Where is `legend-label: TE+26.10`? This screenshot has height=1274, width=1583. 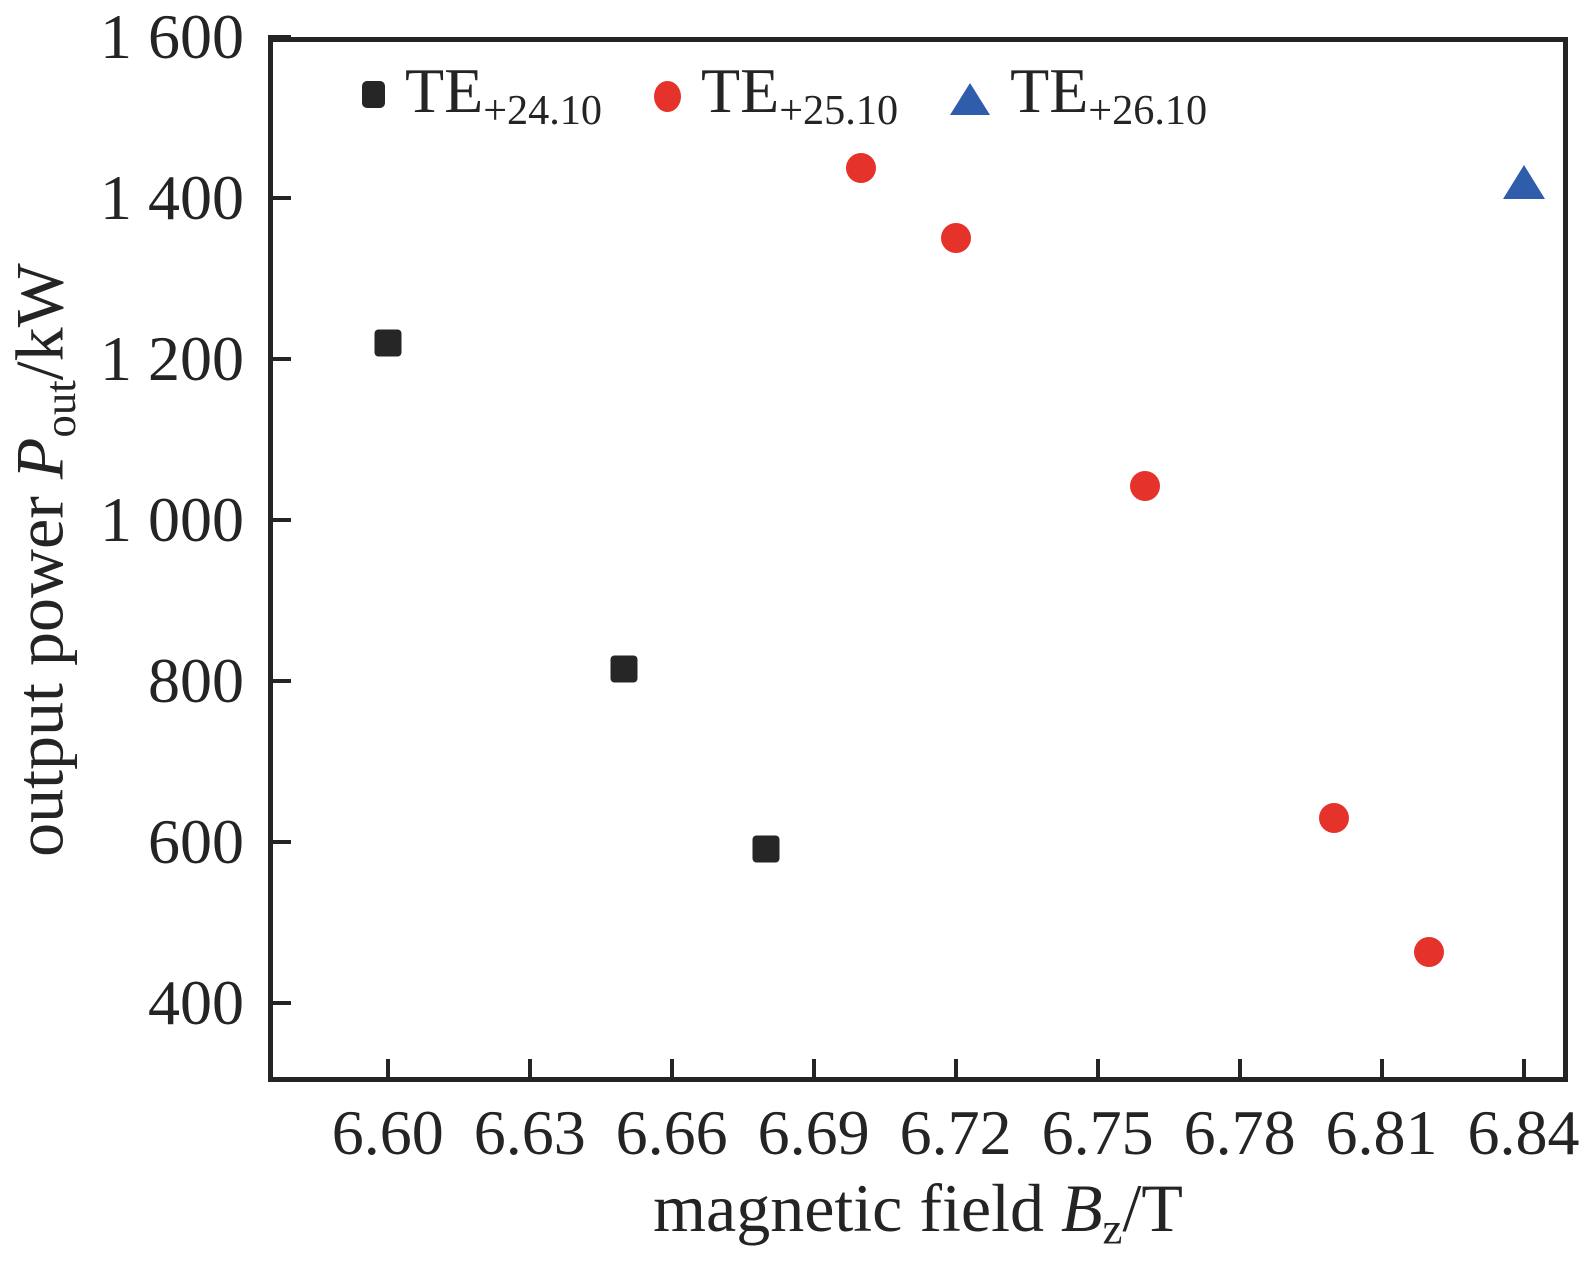 legend-label: TE+26.10 is located at coordinates (1108, 95).